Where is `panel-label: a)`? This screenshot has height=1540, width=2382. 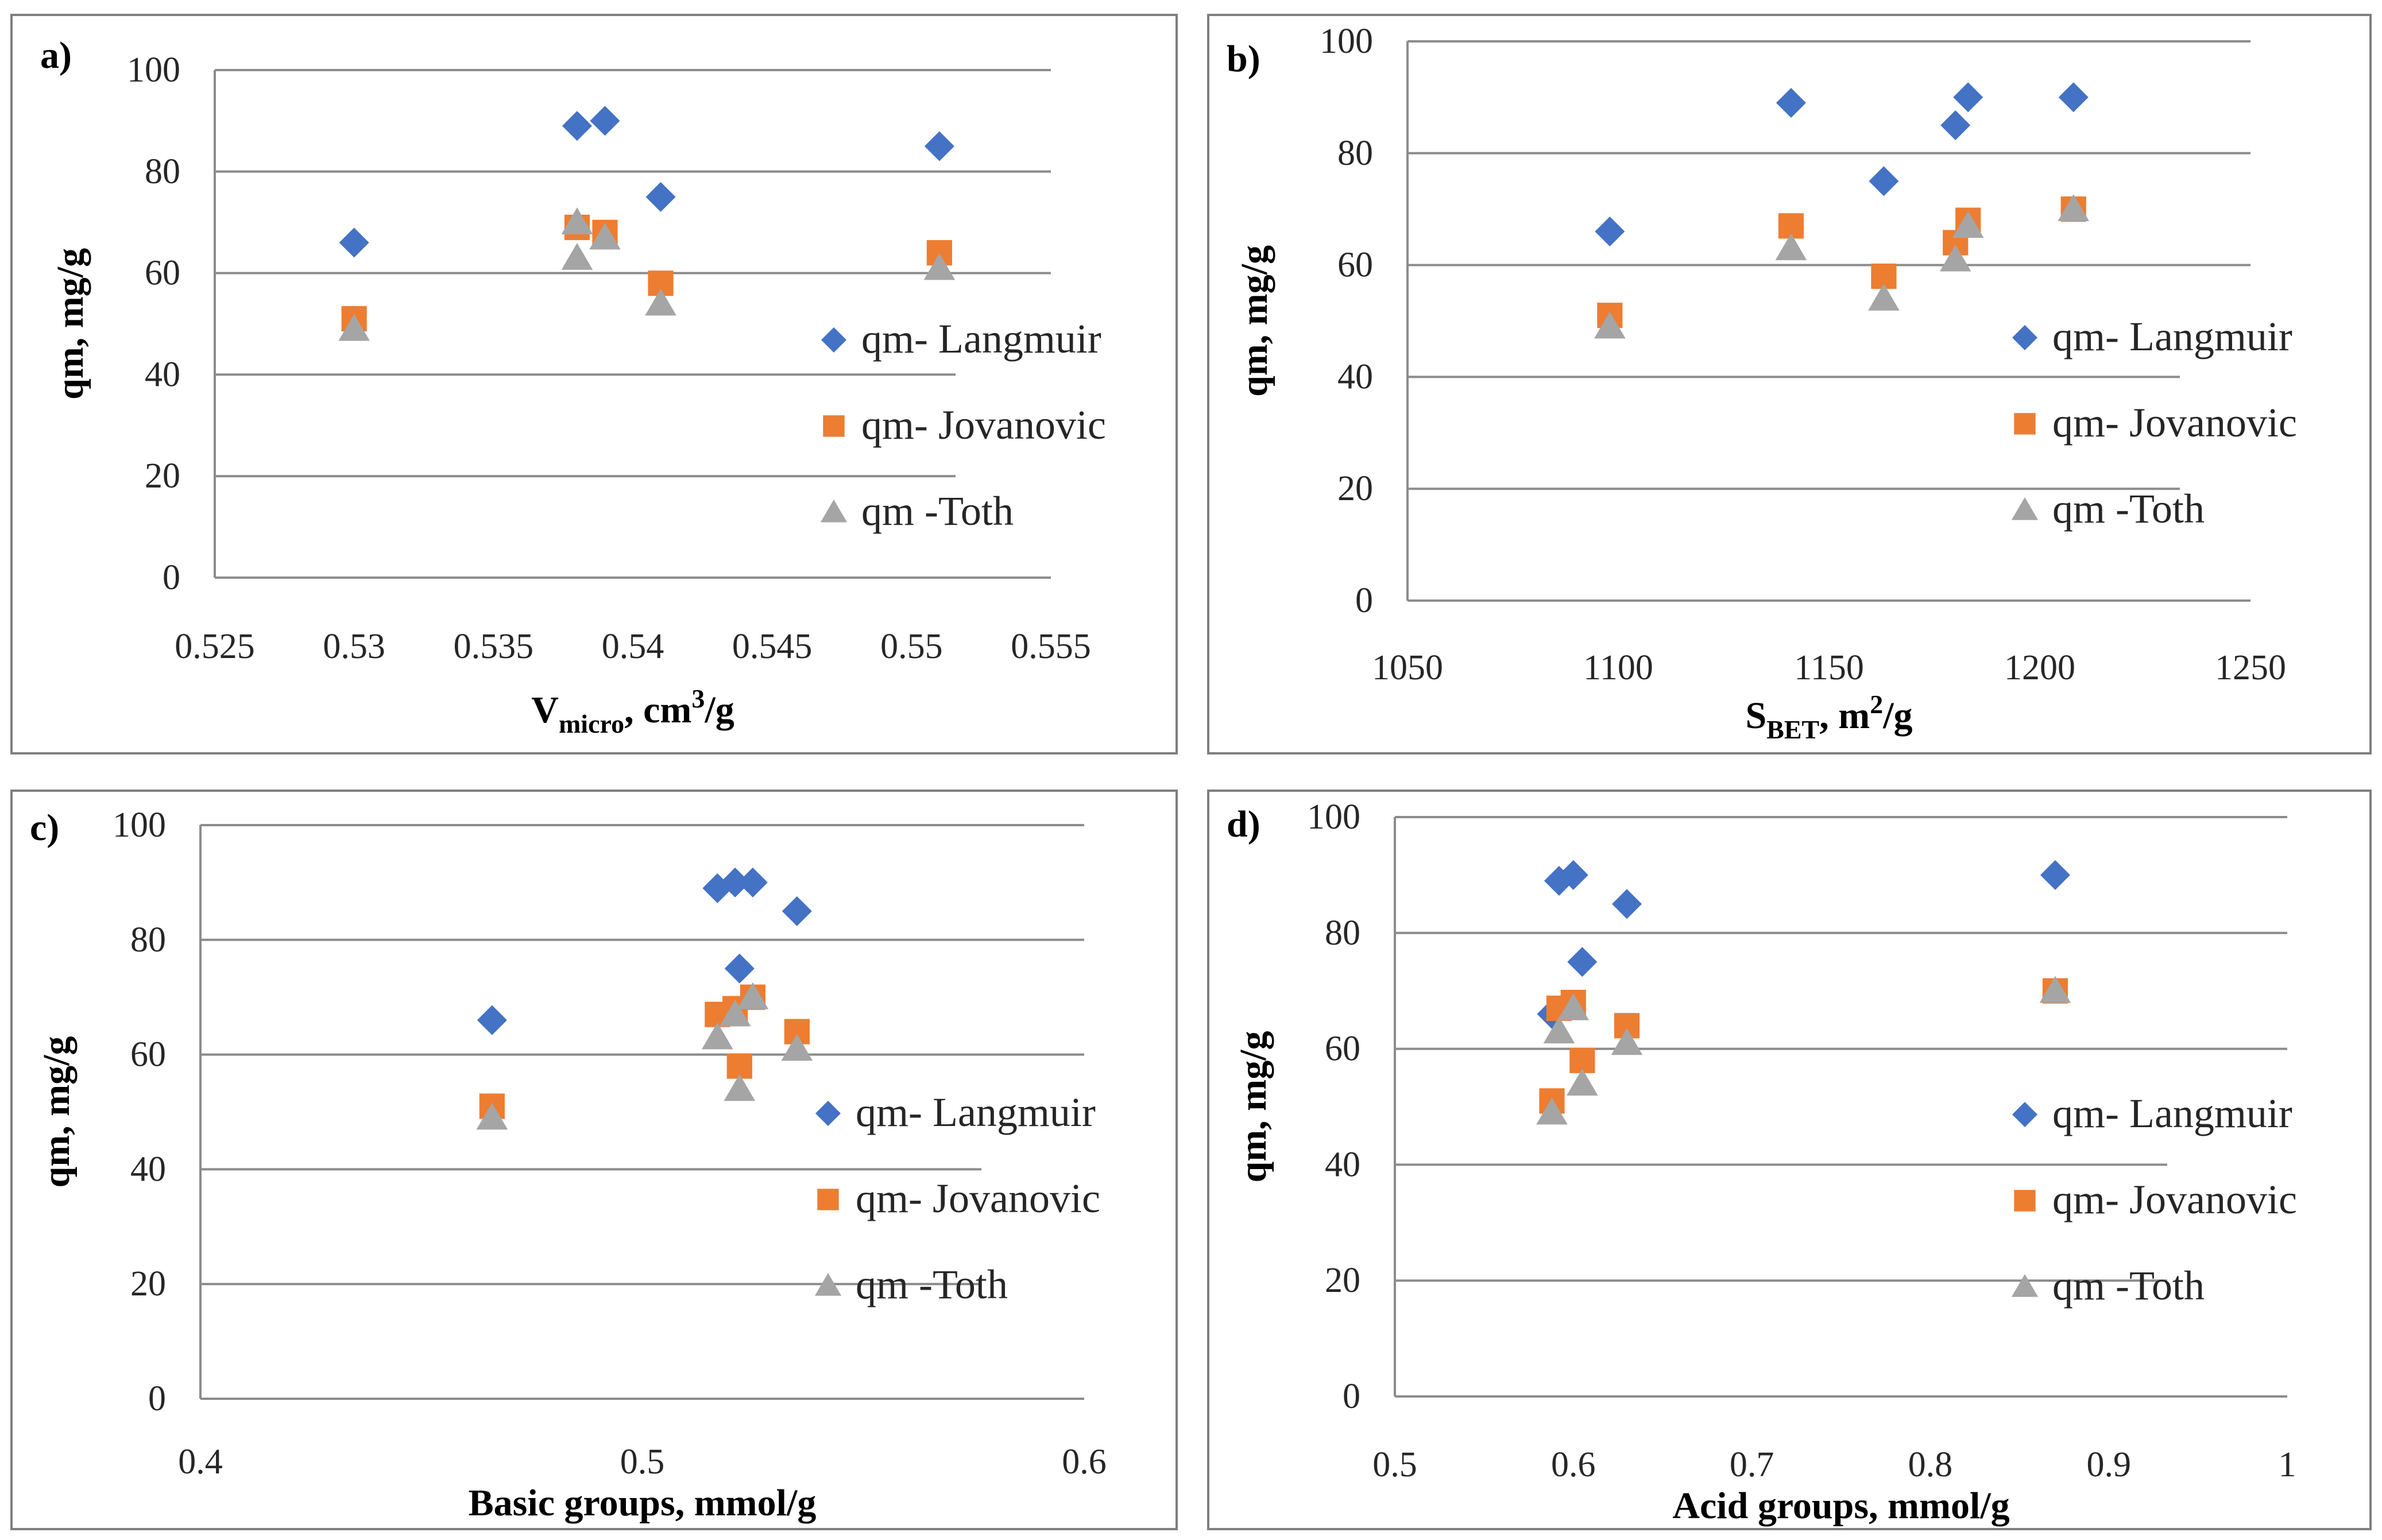 panel-label: a) is located at coordinates (56, 55).